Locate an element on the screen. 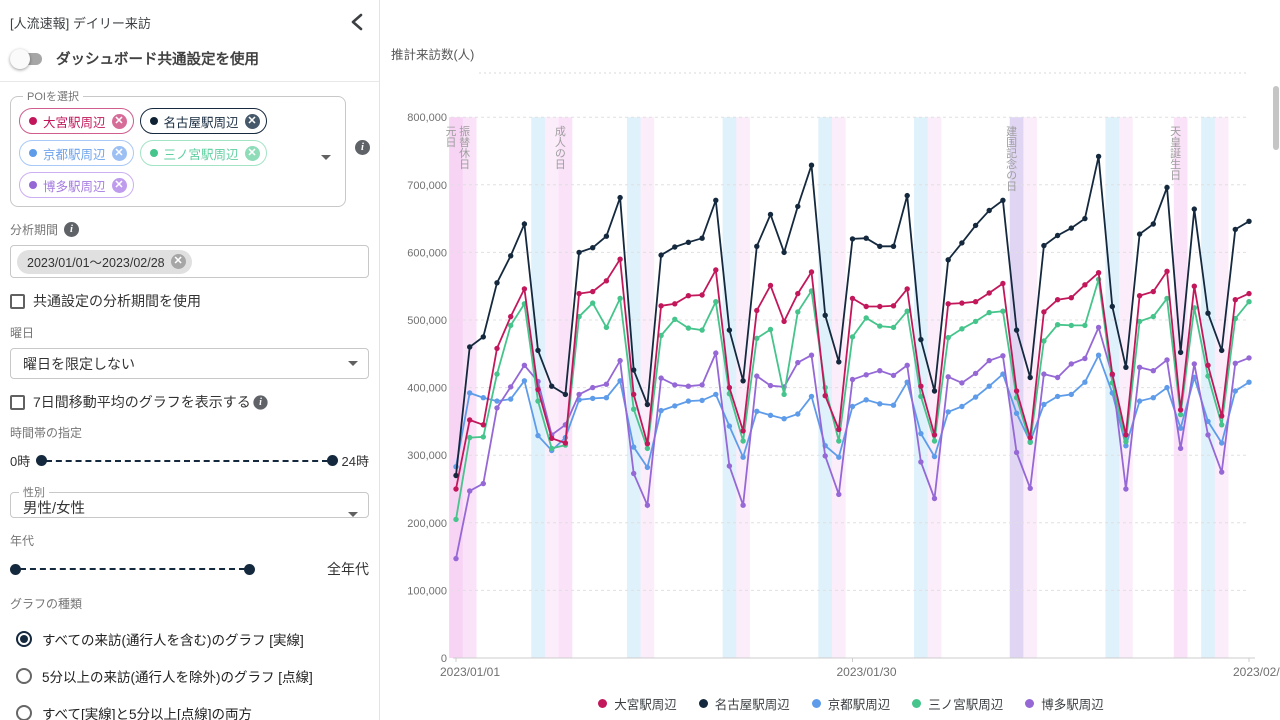 Image resolution: width=1280 pixels, height=720 pixels. time-start-label: 0時 is located at coordinates (20, 461).